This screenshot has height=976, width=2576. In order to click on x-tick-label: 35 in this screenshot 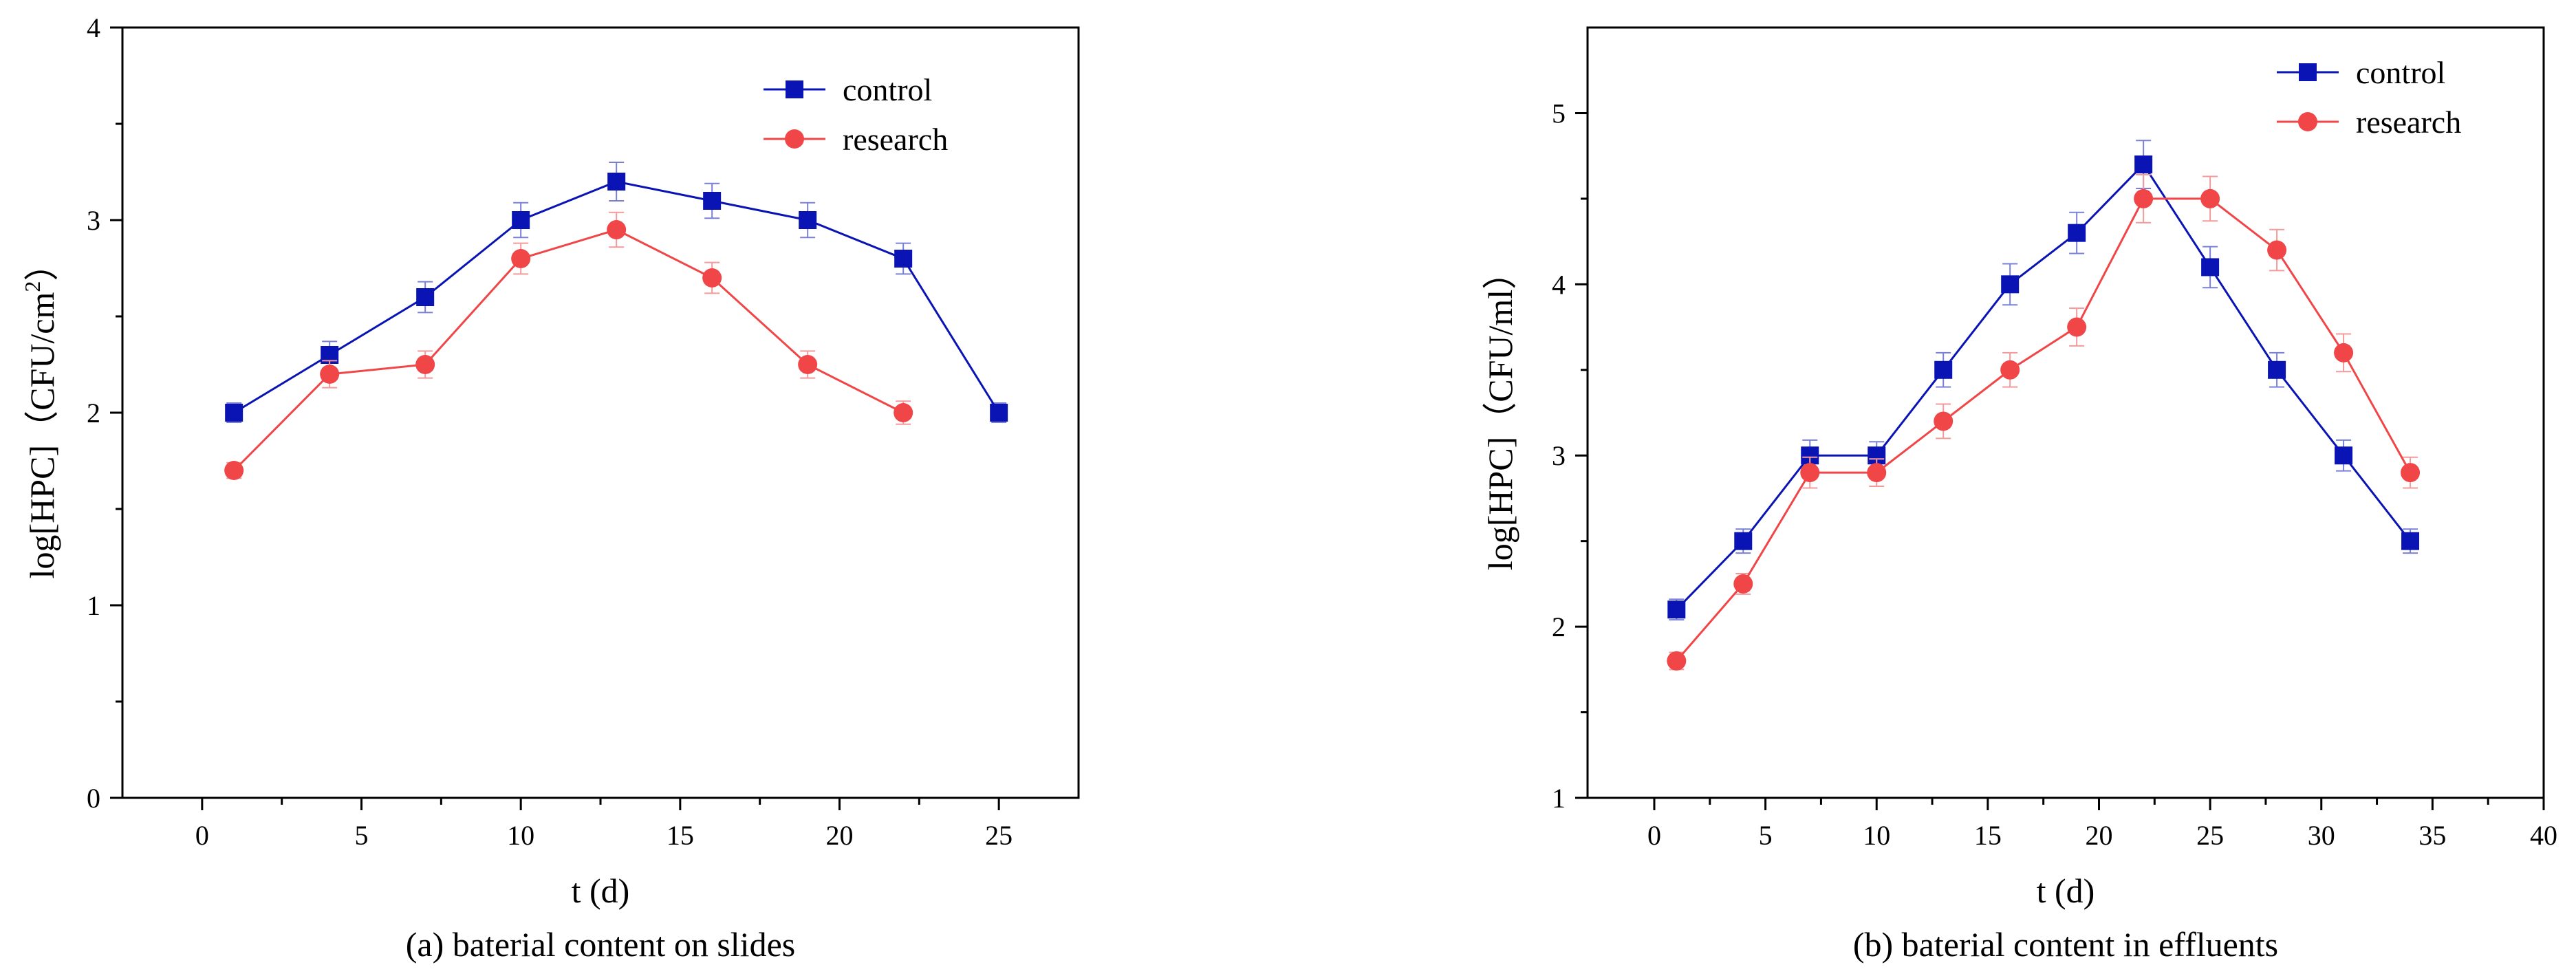, I will do `click(2432, 835)`.